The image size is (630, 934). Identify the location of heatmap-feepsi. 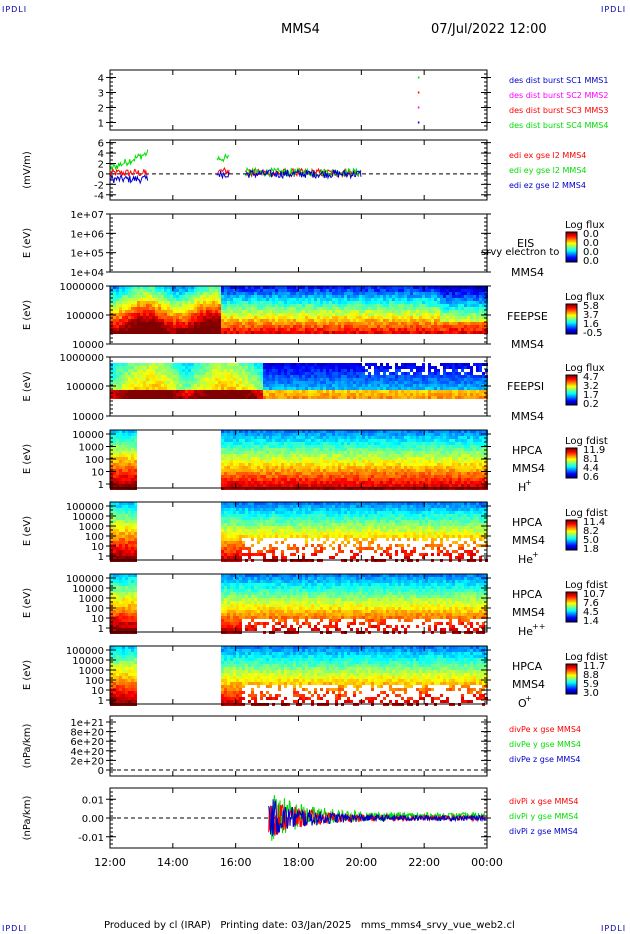
(299, 381).